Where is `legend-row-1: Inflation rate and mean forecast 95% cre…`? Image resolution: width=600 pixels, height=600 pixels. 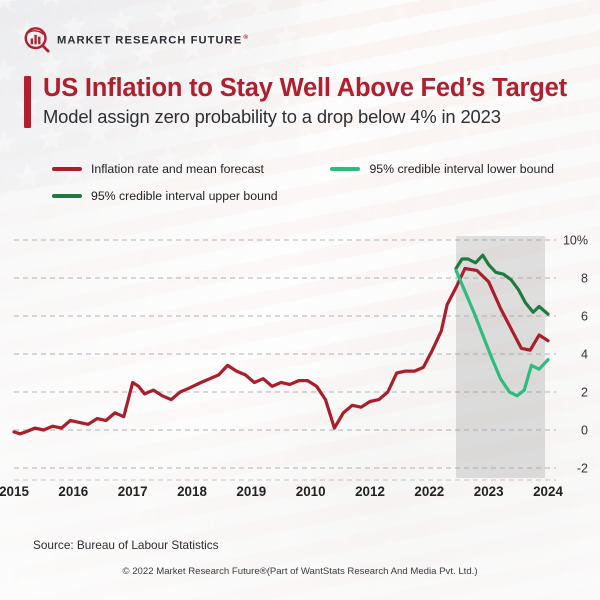
legend-row-1: Inflation rate and mean forecast 95% cre… is located at coordinates (317, 169).